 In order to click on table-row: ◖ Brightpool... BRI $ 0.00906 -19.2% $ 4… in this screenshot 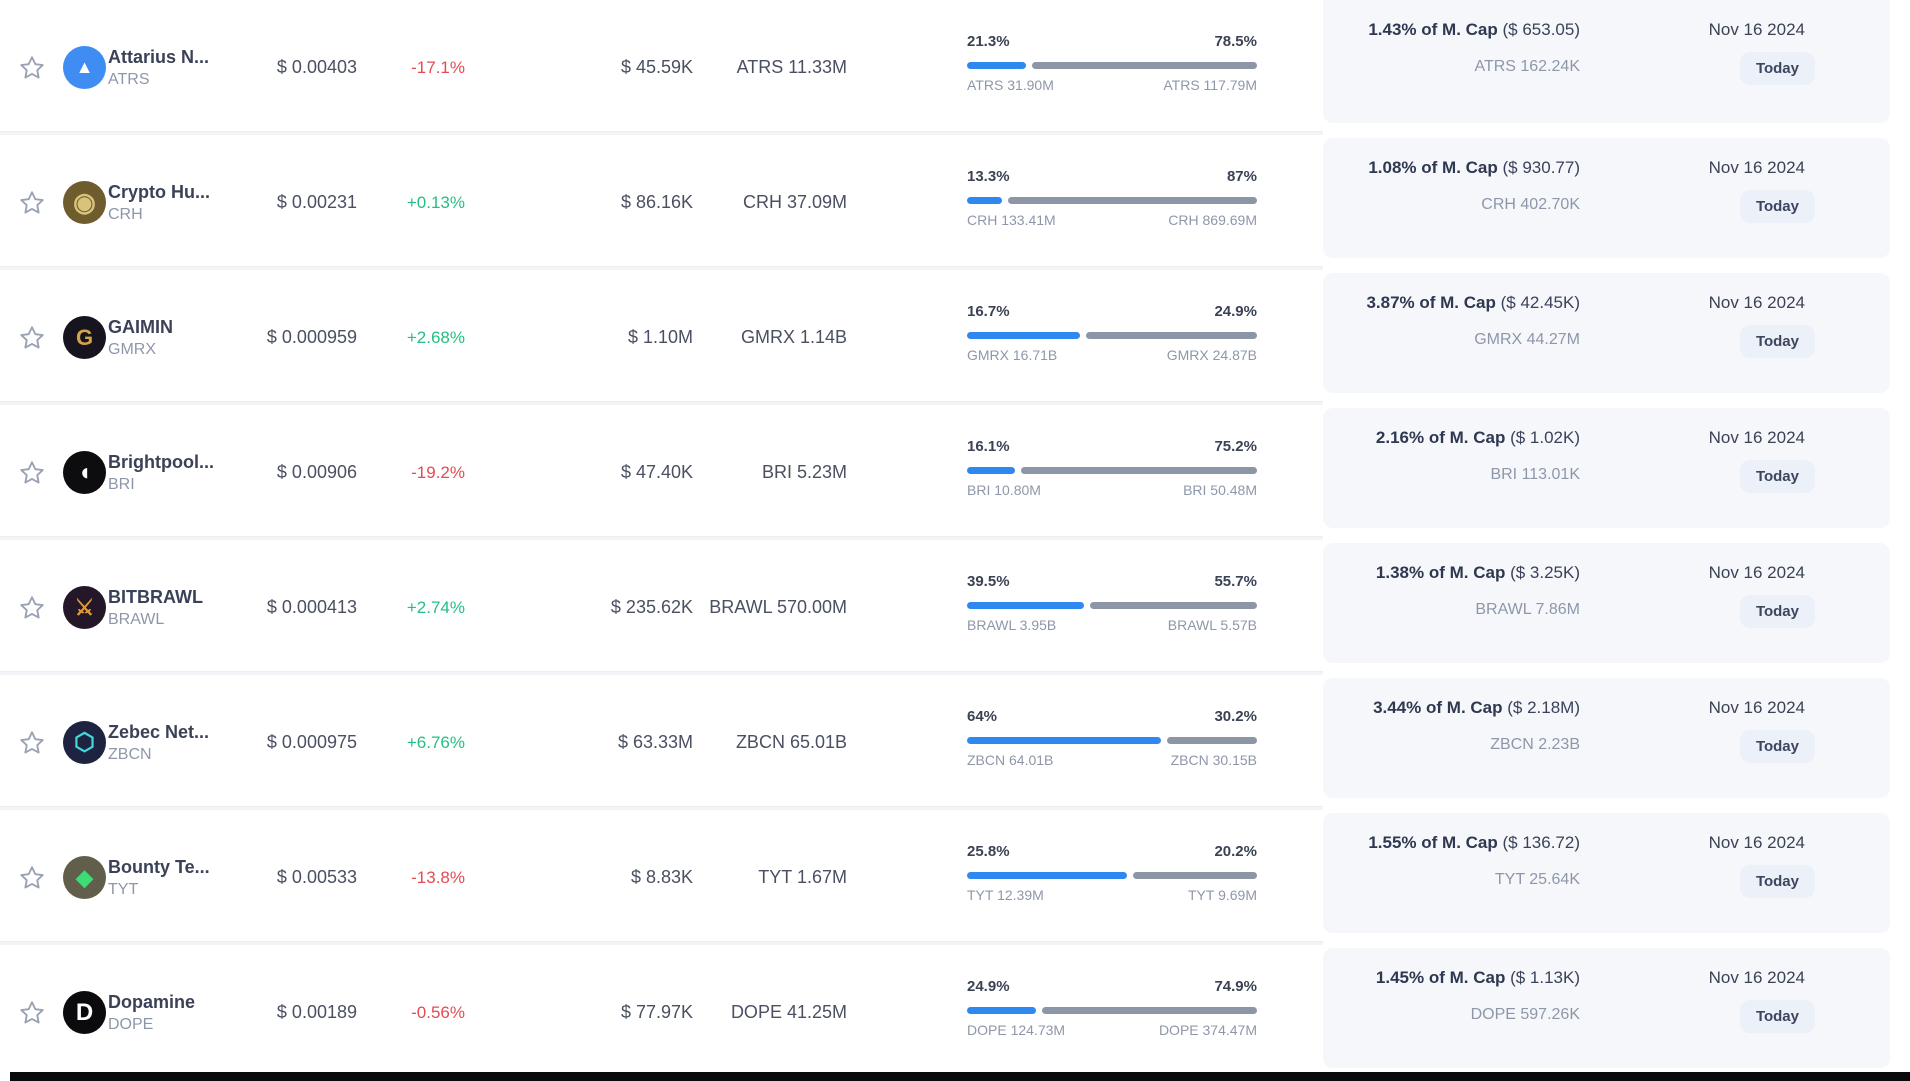, I will do `click(955, 472)`.